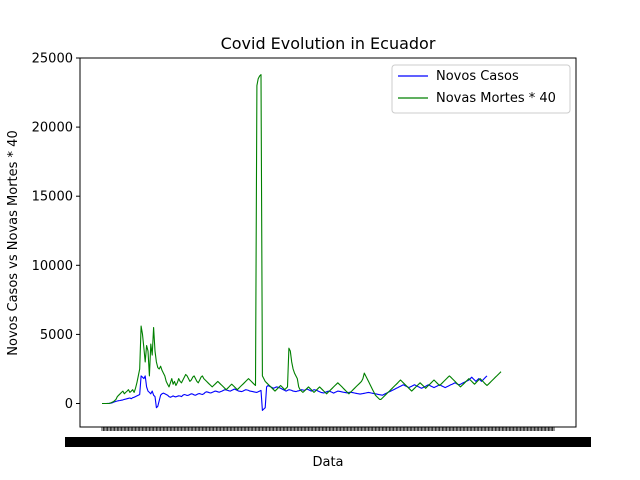 The height and width of the screenshot is (480, 640). What do you see at coordinates (295, 393) in the screenshot?
I see `series-line-novos-casos` at bounding box center [295, 393].